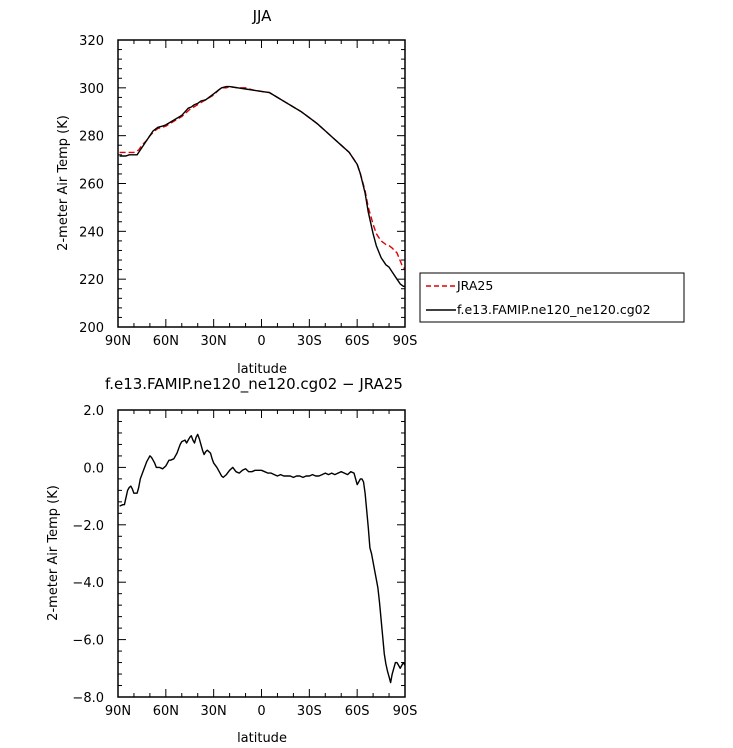  Describe the element at coordinates (91, 280) in the screenshot. I see `top-y-tick-label: 220` at that location.